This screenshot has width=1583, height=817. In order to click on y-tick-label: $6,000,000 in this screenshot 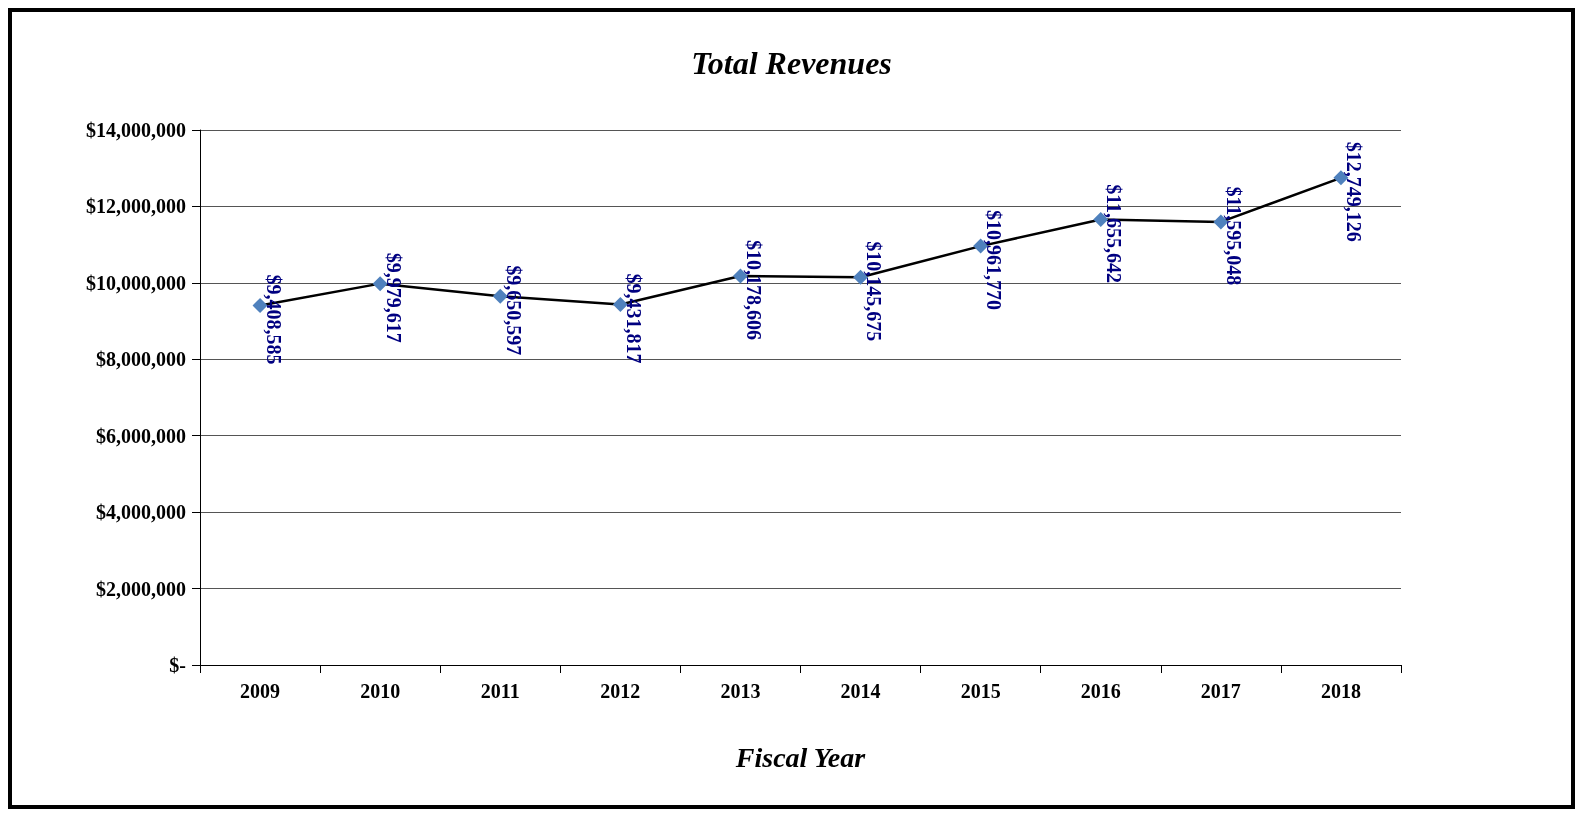, I will do `click(141, 435)`.